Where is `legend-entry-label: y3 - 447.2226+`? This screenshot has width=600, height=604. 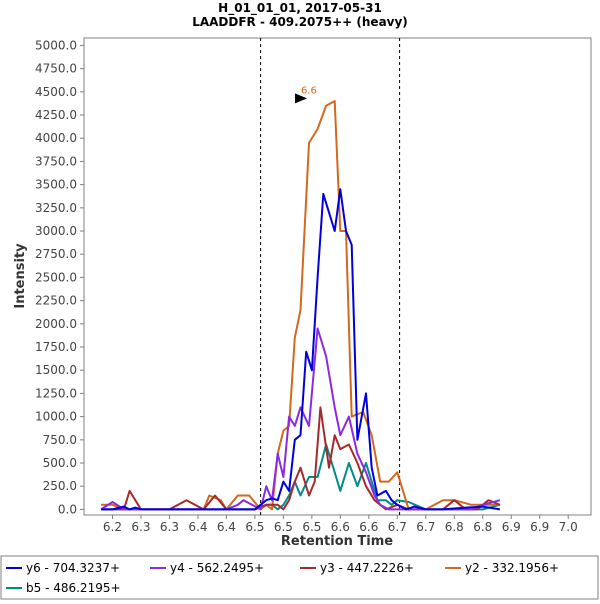 legend-entry-label: y3 - 447.2226+ is located at coordinates (367, 568).